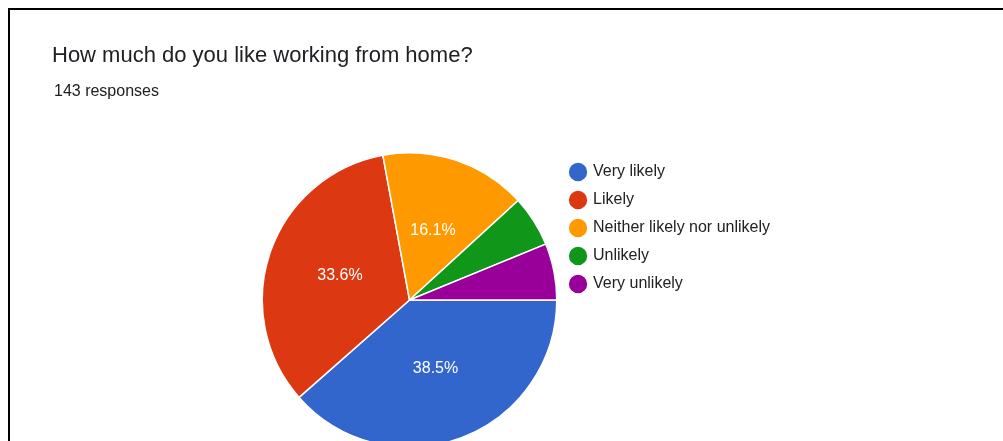  What do you see at coordinates (106, 91) in the screenshot?
I see `text: 143 responses` at bounding box center [106, 91].